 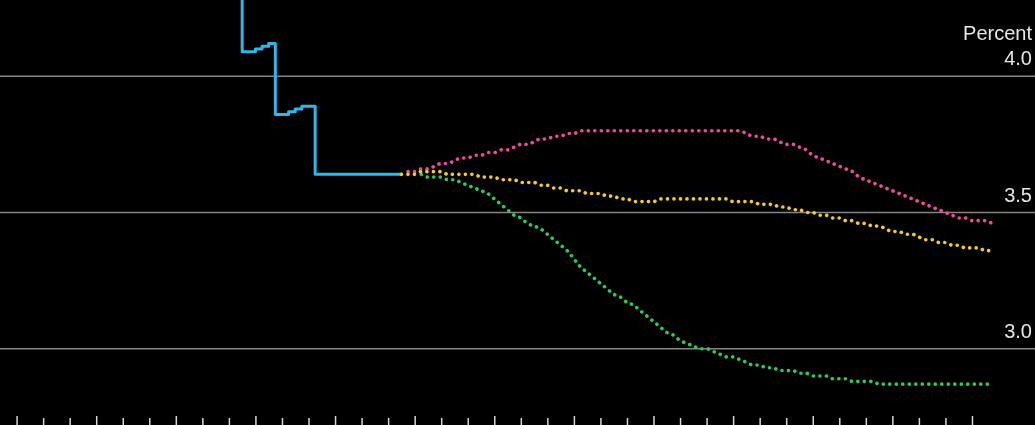 What do you see at coordinates (1018, 58) in the screenshot?
I see `y-tick-label: 4.0` at bounding box center [1018, 58].